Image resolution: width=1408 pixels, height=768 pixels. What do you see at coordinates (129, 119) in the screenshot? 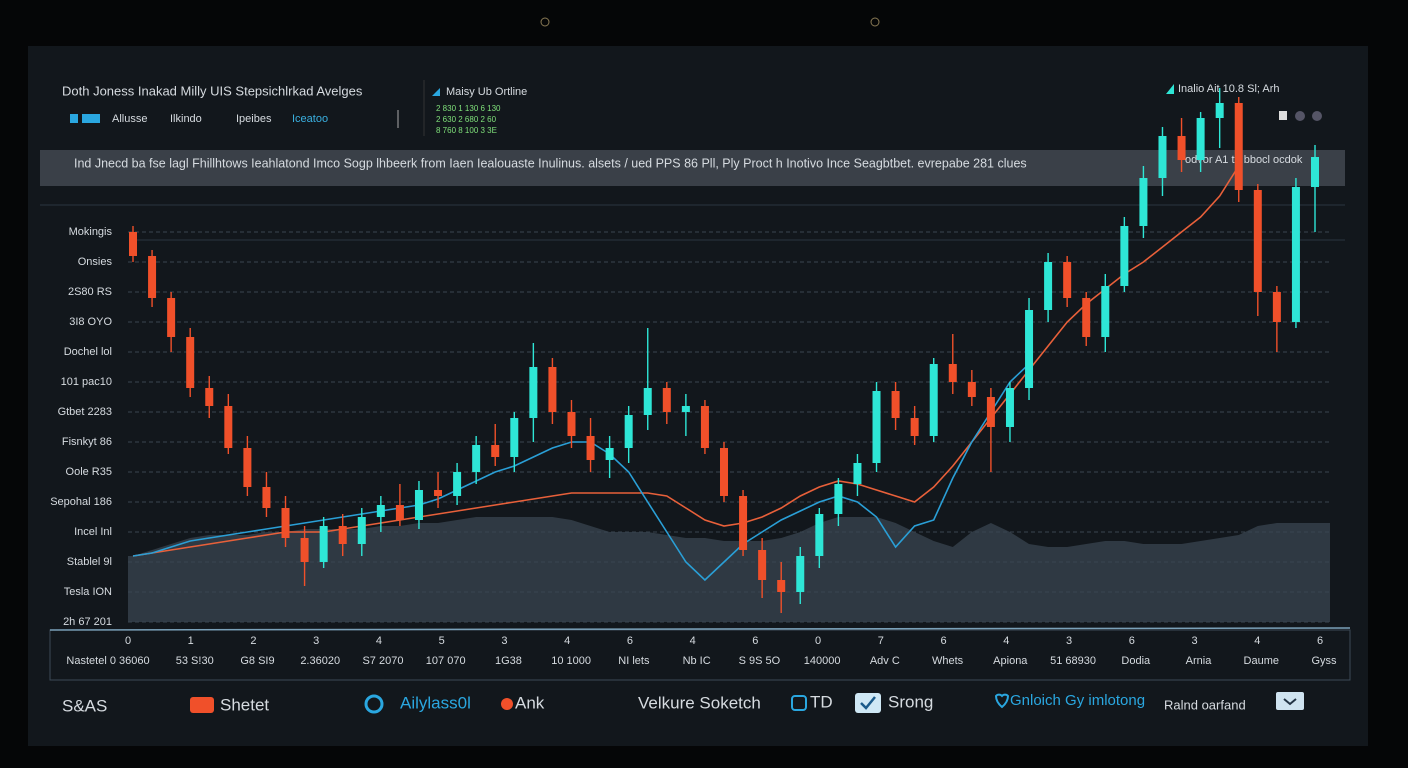
I see `tab: Allusse` at bounding box center [129, 119].